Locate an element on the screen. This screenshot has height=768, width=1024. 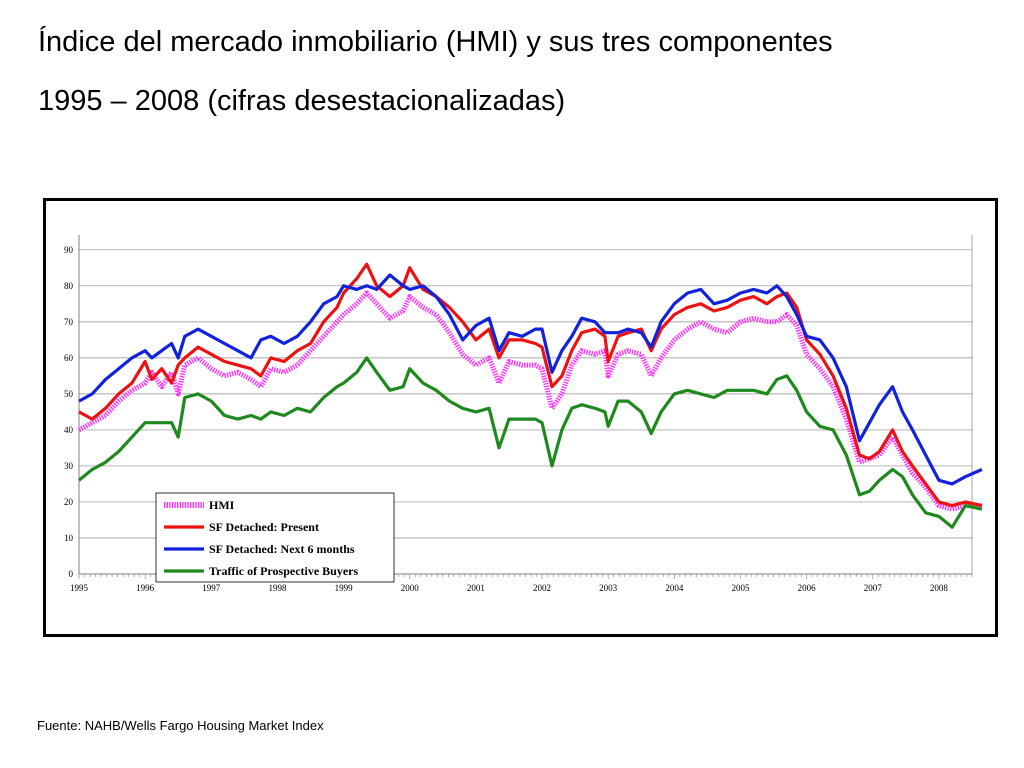
x-tick-label-2003: 2003 is located at coordinates (608, 588).